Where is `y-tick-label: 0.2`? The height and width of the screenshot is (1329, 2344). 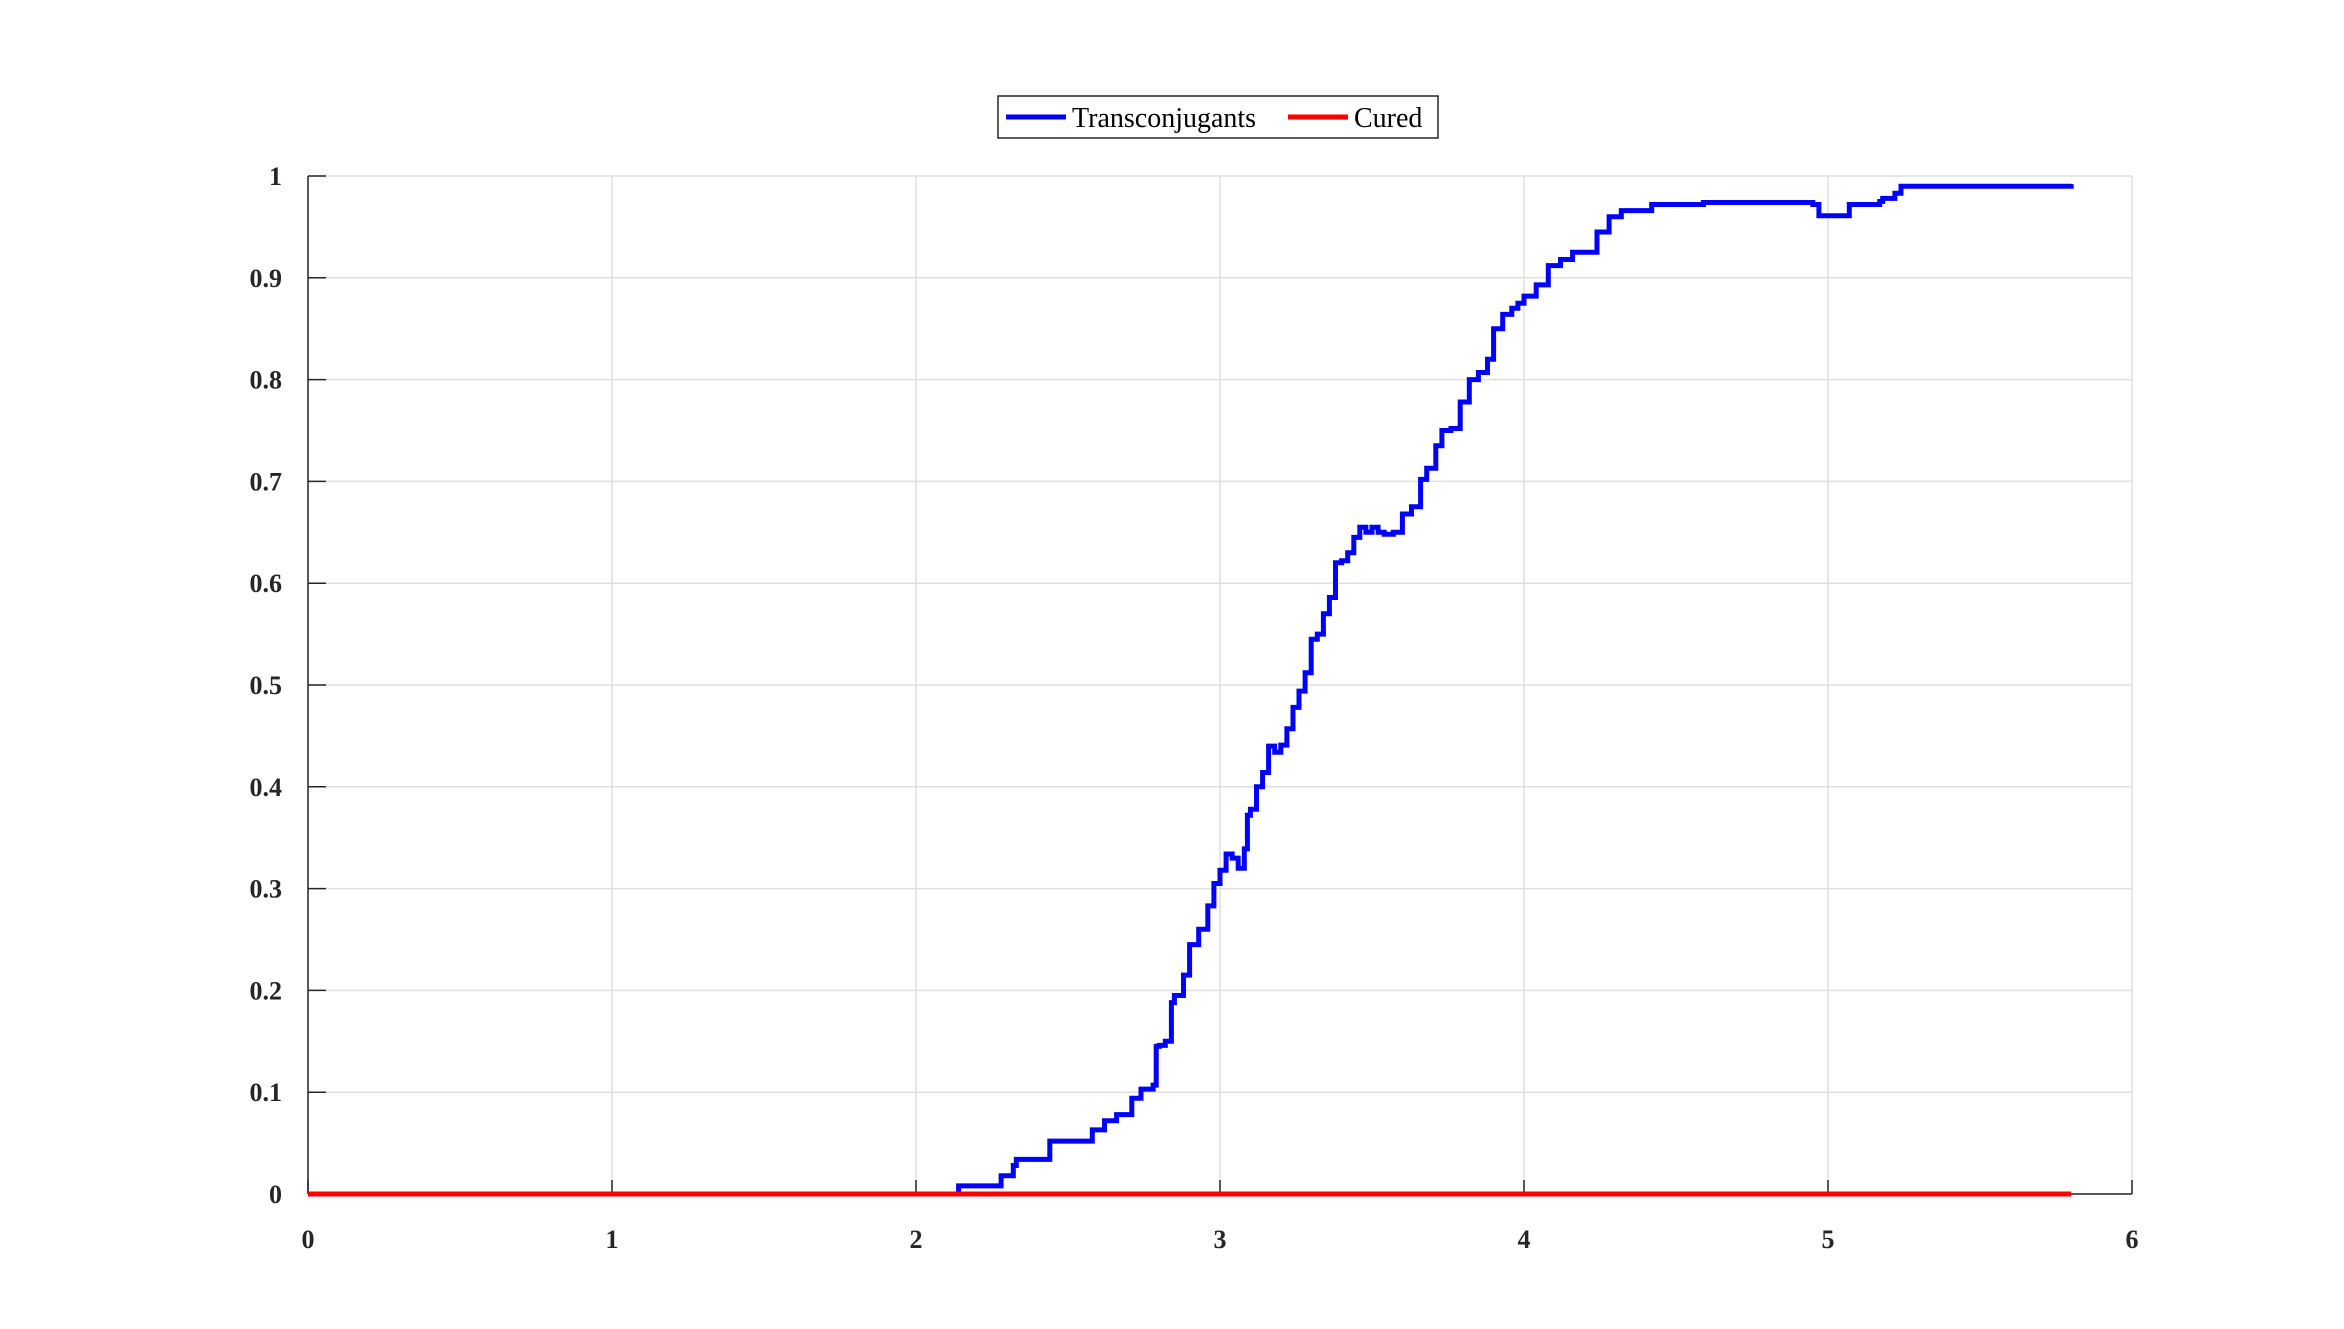
y-tick-label: 0.2 is located at coordinates (266, 990).